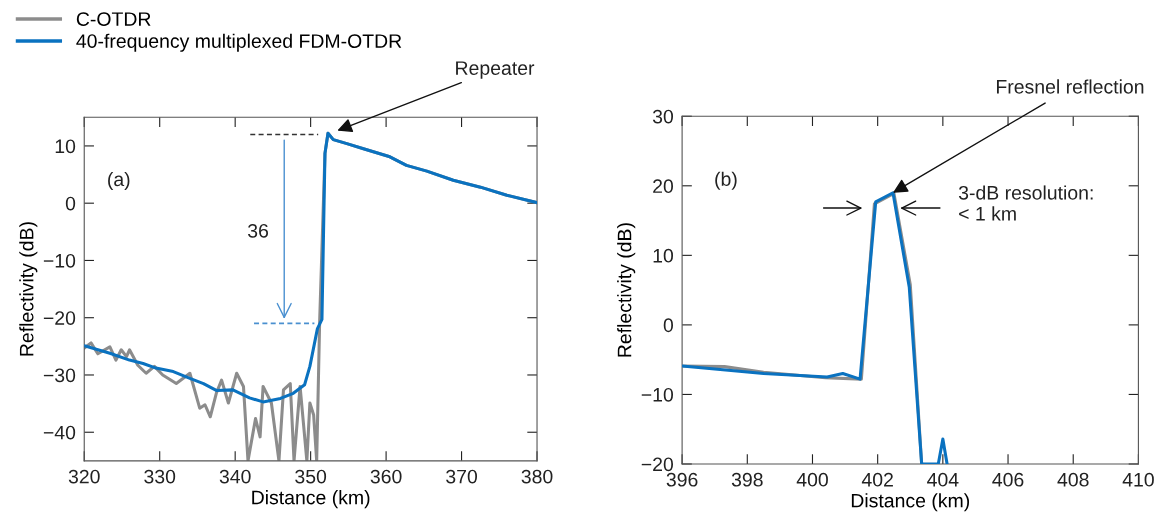 This screenshot has height=519, width=1170. Describe the element at coordinates (1138, 479) in the screenshot. I see `x-tick-label: 410` at that location.